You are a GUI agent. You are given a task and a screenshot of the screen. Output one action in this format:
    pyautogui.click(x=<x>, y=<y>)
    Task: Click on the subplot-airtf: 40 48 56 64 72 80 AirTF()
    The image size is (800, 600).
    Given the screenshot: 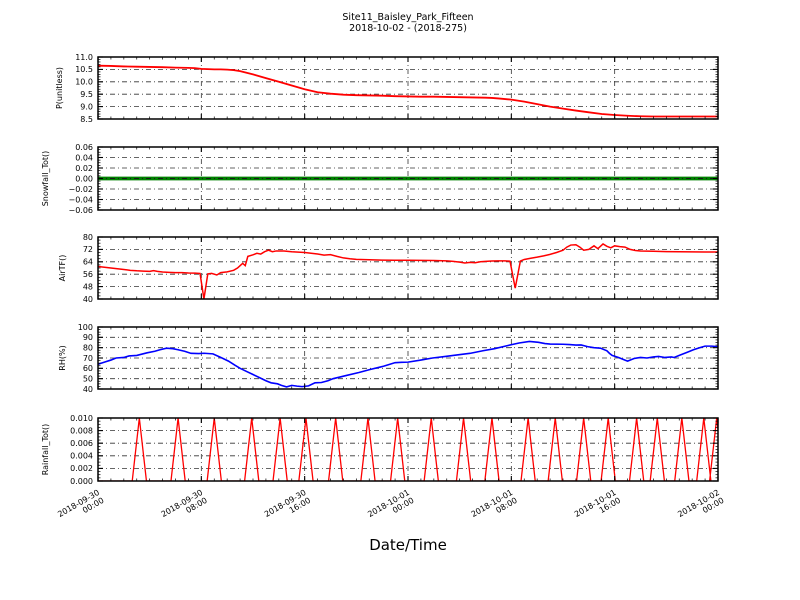 What is the action you would take?
    pyautogui.click(x=388, y=268)
    